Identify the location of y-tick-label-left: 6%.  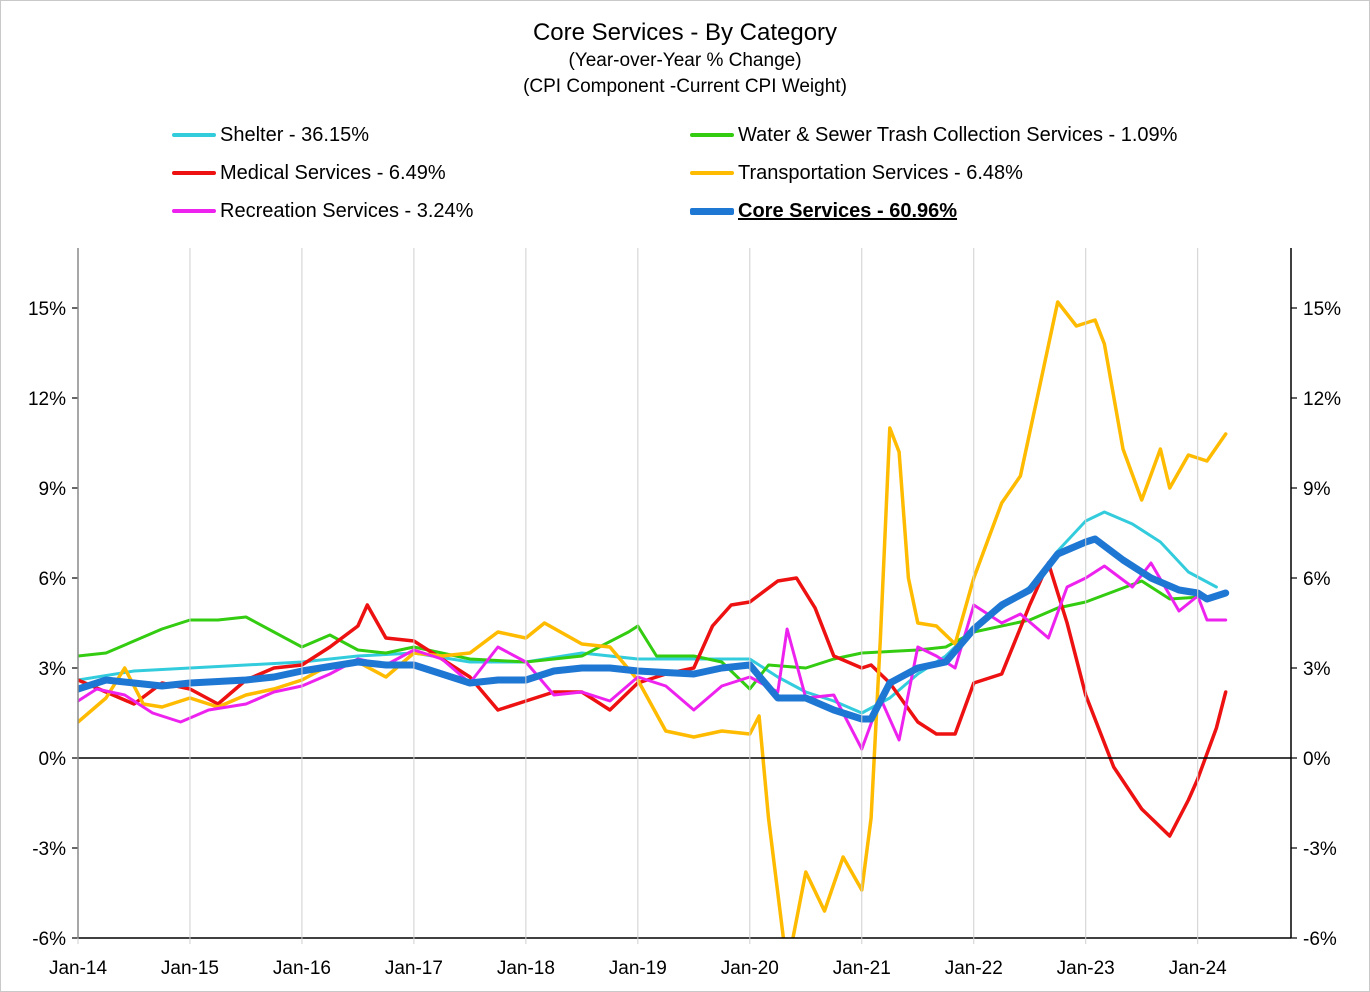
(53, 579).